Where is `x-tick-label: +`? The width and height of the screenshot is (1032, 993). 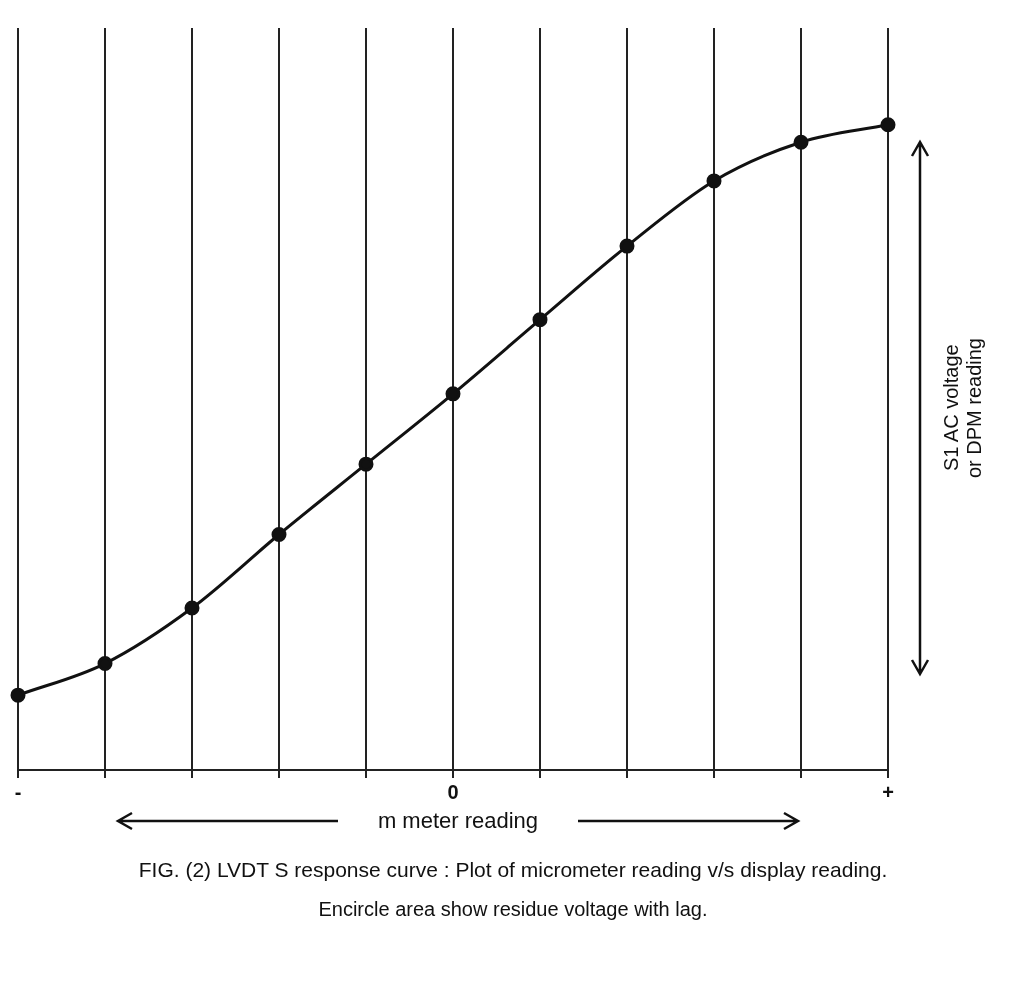 x-tick-label: + is located at coordinates (888, 791).